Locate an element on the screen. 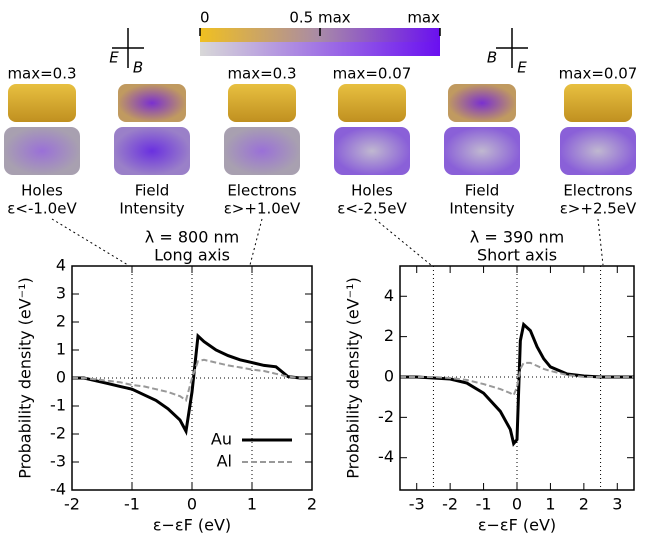  y-tick-label: 1 is located at coordinates (61, 349).